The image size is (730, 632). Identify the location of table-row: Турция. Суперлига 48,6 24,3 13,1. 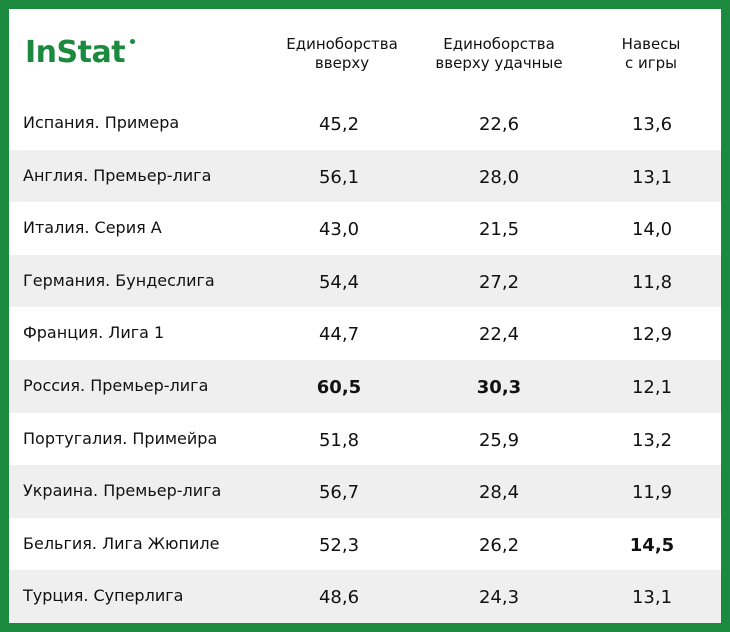
(365, 596).